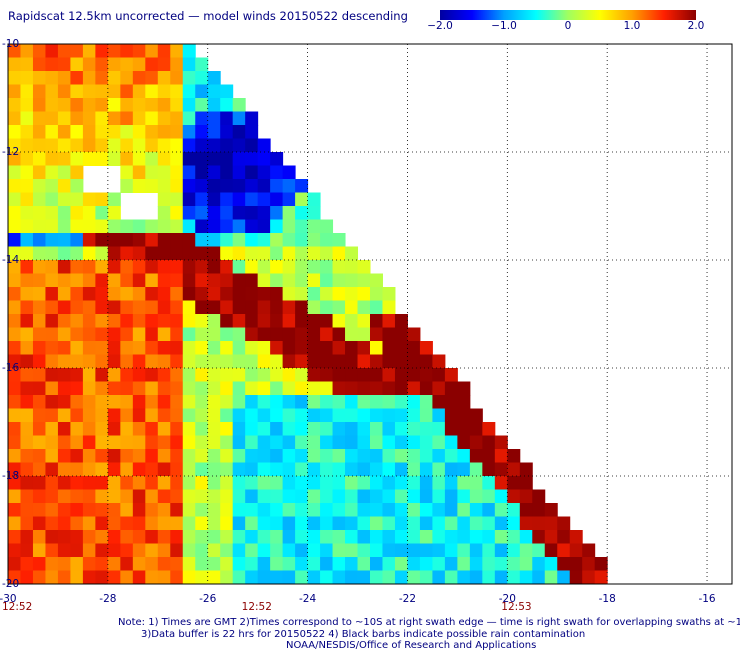 This screenshot has height=651, width=740. Describe the element at coordinates (707, 599) in the screenshot. I see `x-tick-label: -16` at that location.